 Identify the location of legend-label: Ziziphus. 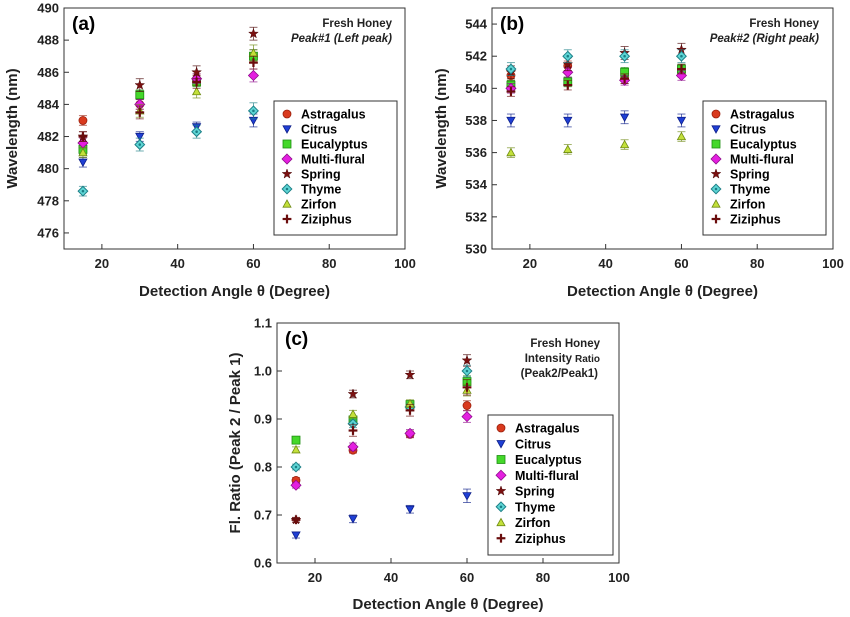
(326, 220).